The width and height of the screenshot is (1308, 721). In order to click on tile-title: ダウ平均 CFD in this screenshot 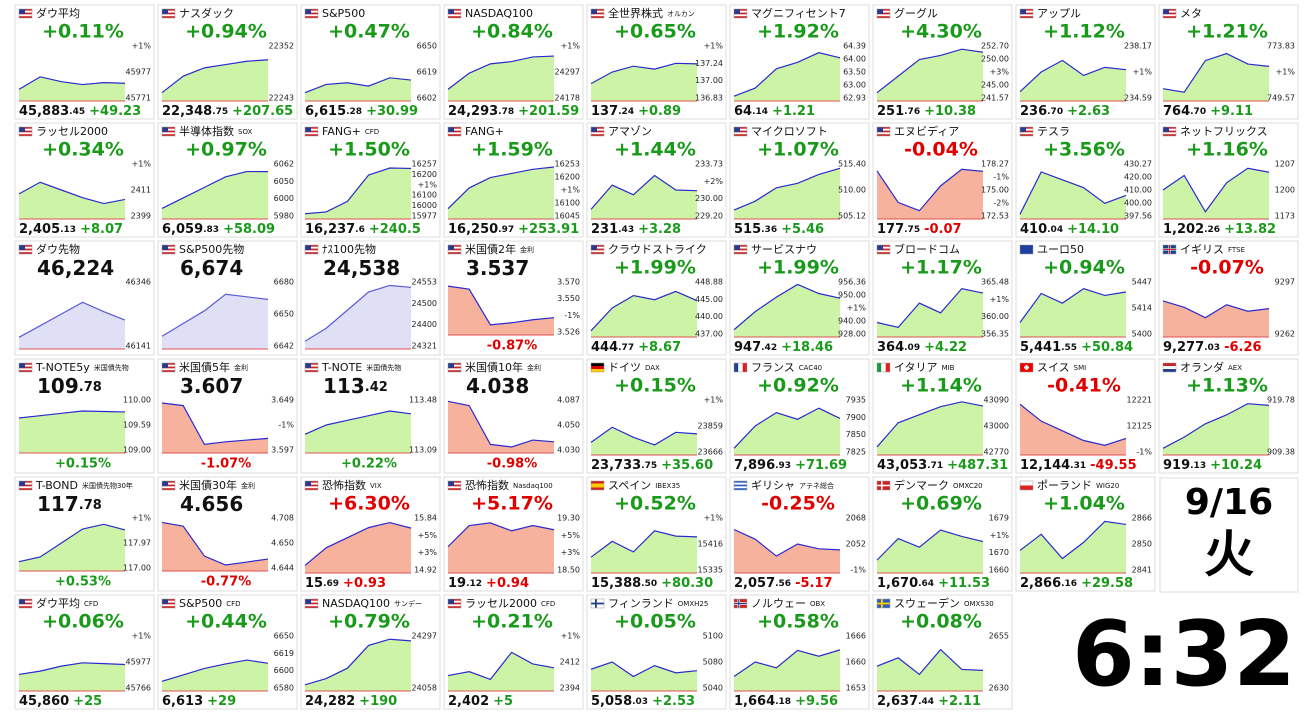, I will do `click(67, 603)`.